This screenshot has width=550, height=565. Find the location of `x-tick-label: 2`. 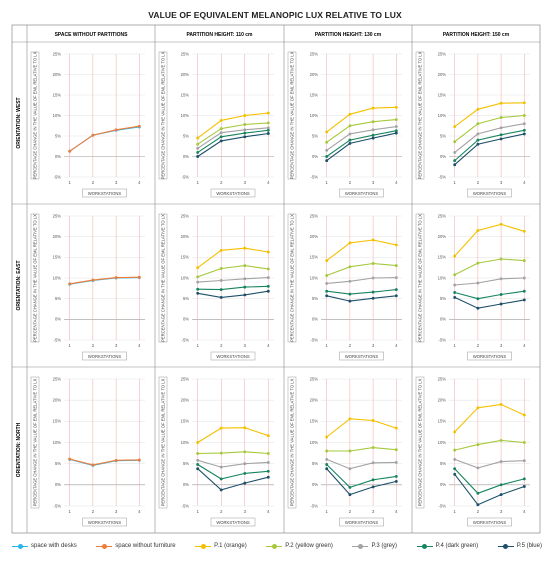

x-tick-label: 2 is located at coordinates (93, 345).